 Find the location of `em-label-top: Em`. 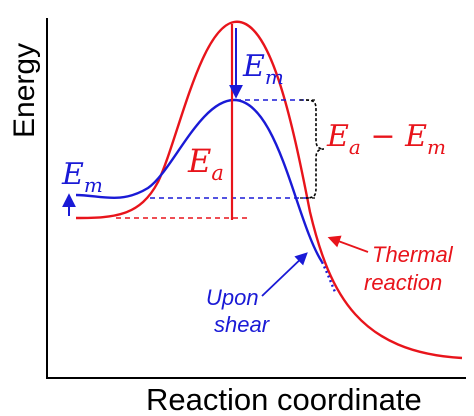

em-label-top: Em is located at coordinates (263, 69).